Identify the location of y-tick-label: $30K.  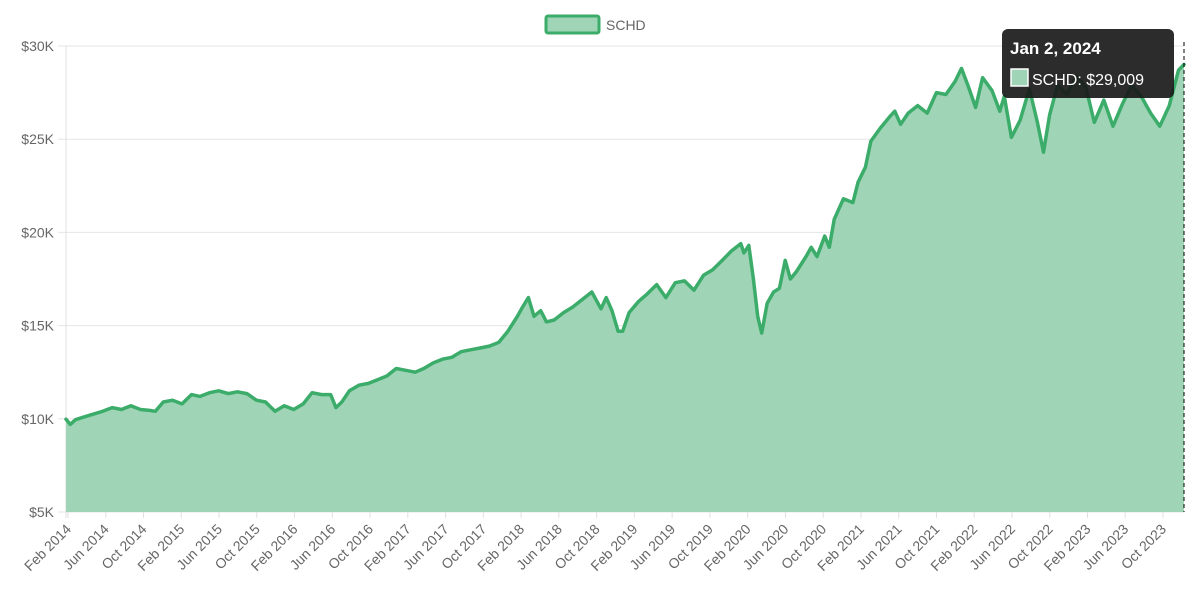
(37, 46).